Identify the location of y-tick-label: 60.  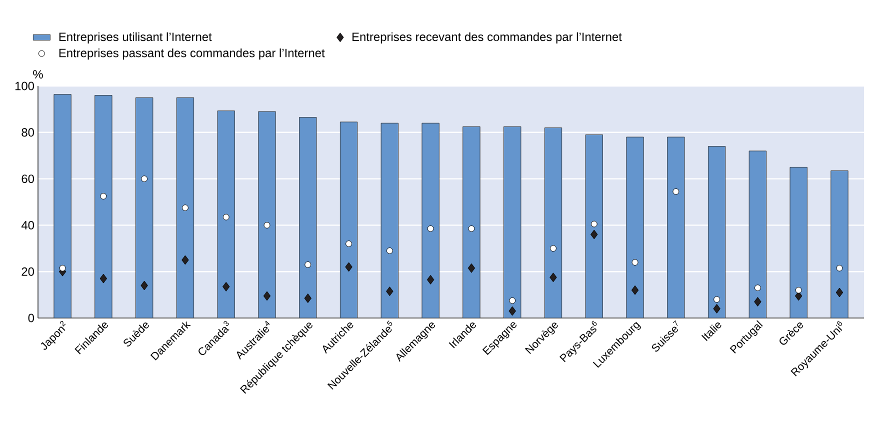
(28, 179).